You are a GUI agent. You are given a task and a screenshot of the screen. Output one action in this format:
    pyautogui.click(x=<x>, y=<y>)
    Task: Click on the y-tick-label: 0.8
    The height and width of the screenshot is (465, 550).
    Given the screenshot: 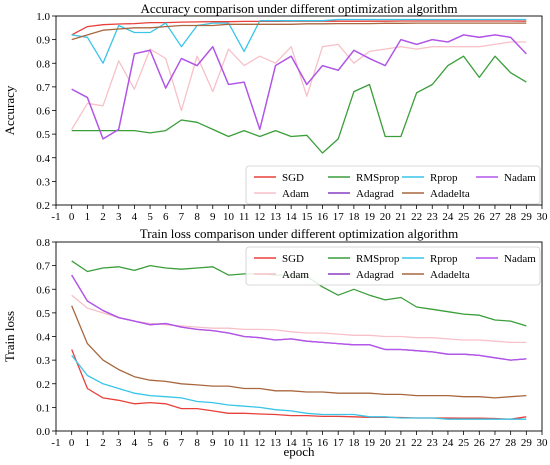 What is the action you would take?
    pyautogui.click(x=43, y=64)
    